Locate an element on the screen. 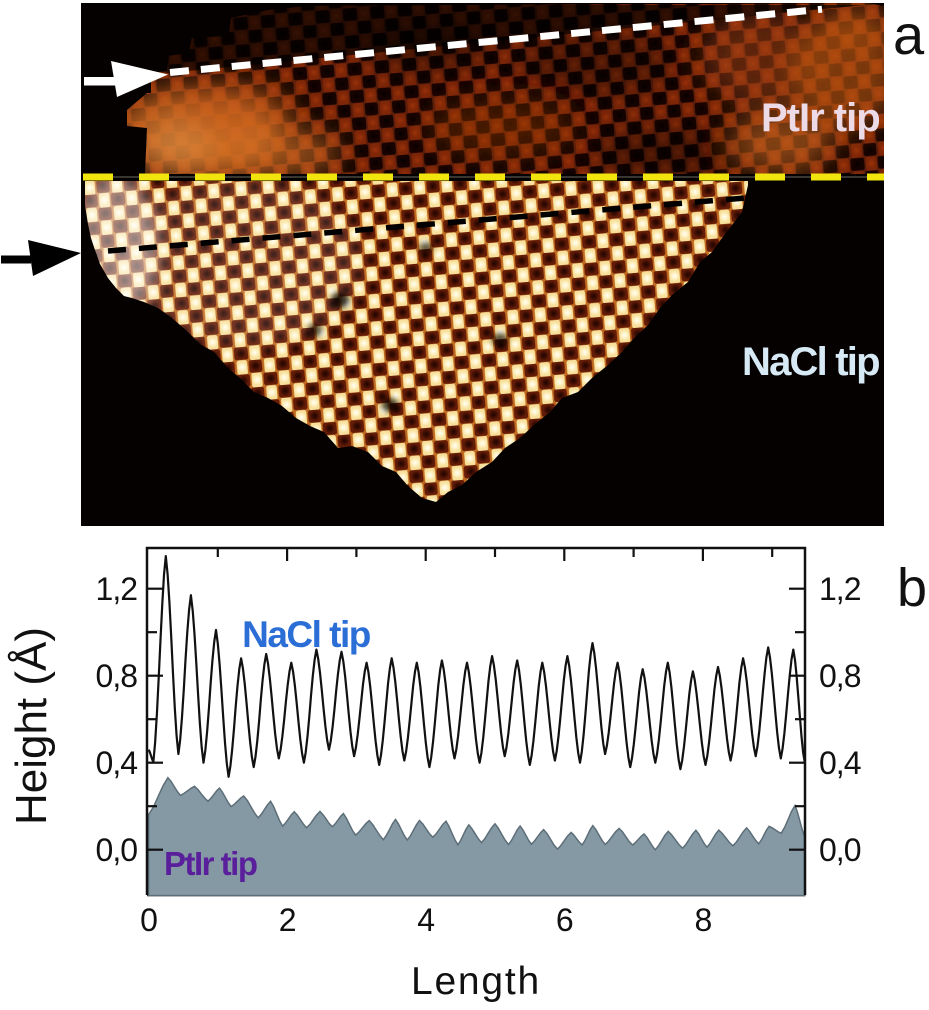  svg-text: 0 is located at coordinates (148, 920).